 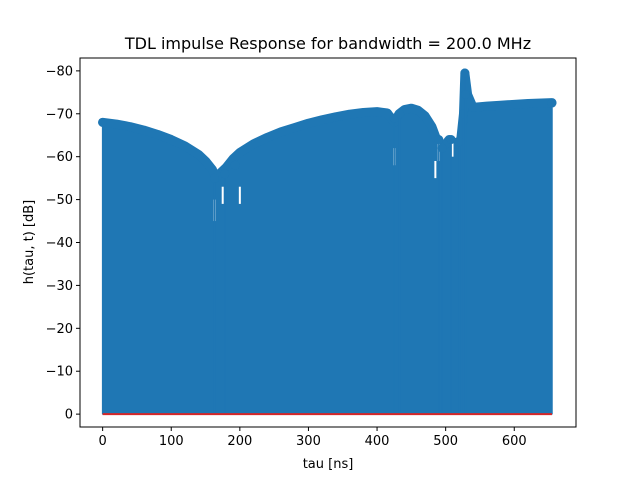 What do you see at coordinates (59, 200) in the screenshot?
I see `y-tick-label: −50` at bounding box center [59, 200].